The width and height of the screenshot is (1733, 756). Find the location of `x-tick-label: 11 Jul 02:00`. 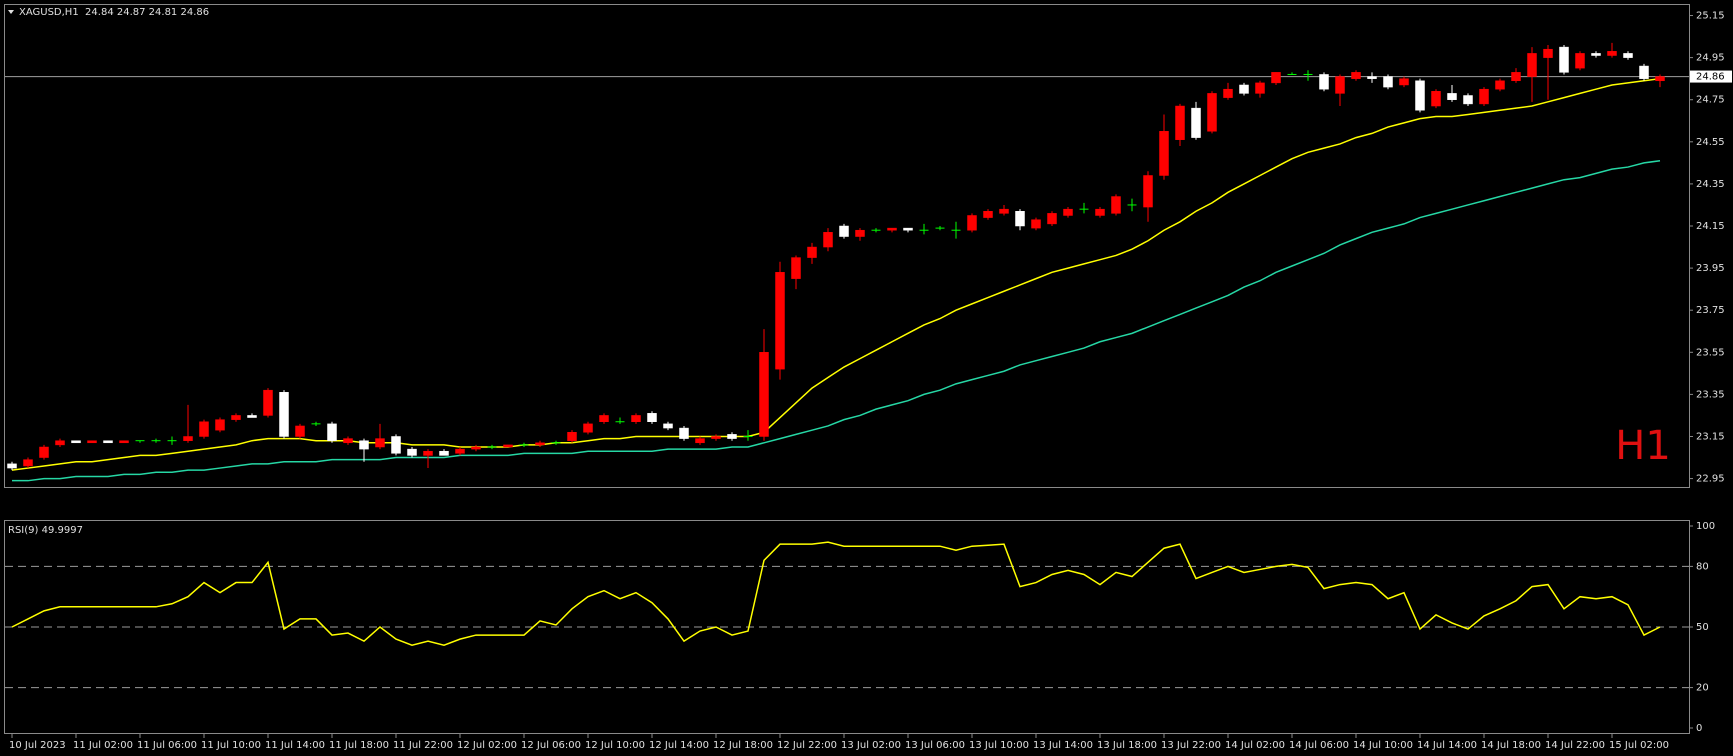

x-tick-label: 11 Jul 02:00 is located at coordinates (103, 745).